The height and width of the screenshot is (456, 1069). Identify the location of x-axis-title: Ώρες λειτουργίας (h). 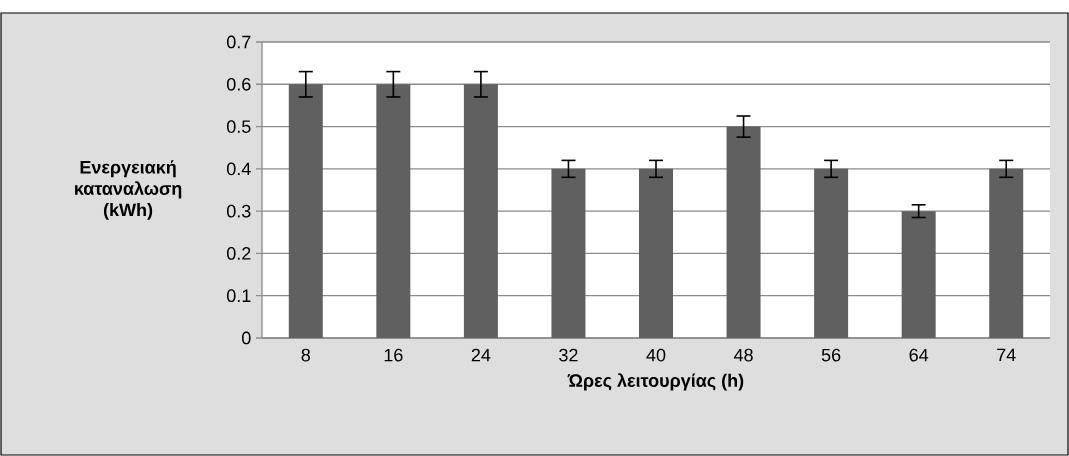
(655, 382).